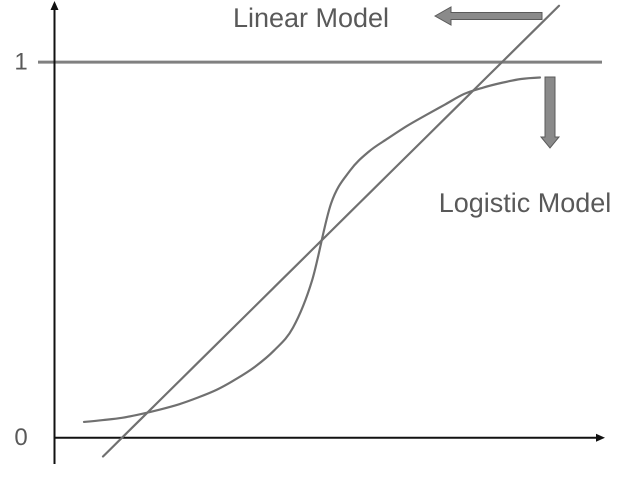 This screenshot has width=621, height=479. Describe the element at coordinates (21, 438) in the screenshot. I see `y-tick-label: 0` at that location.